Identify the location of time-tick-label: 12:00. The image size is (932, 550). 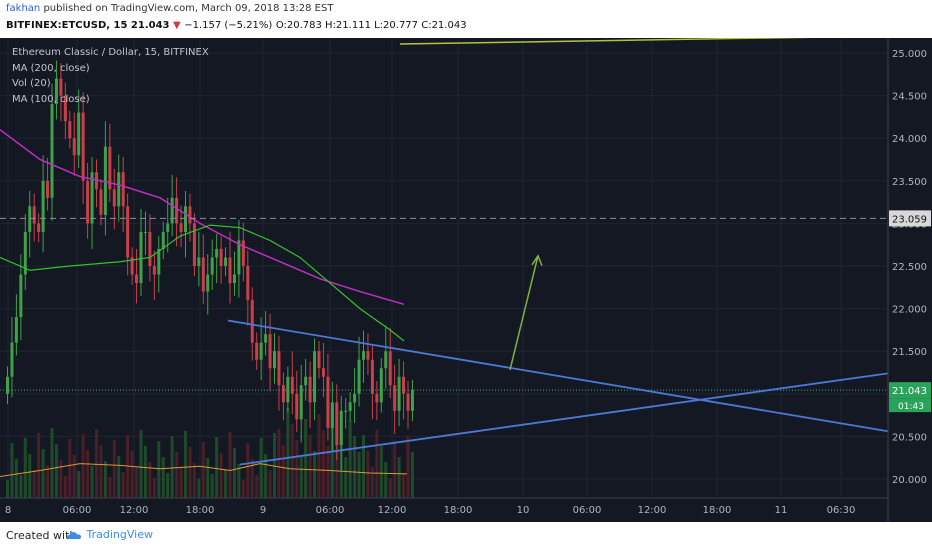
(392, 510).